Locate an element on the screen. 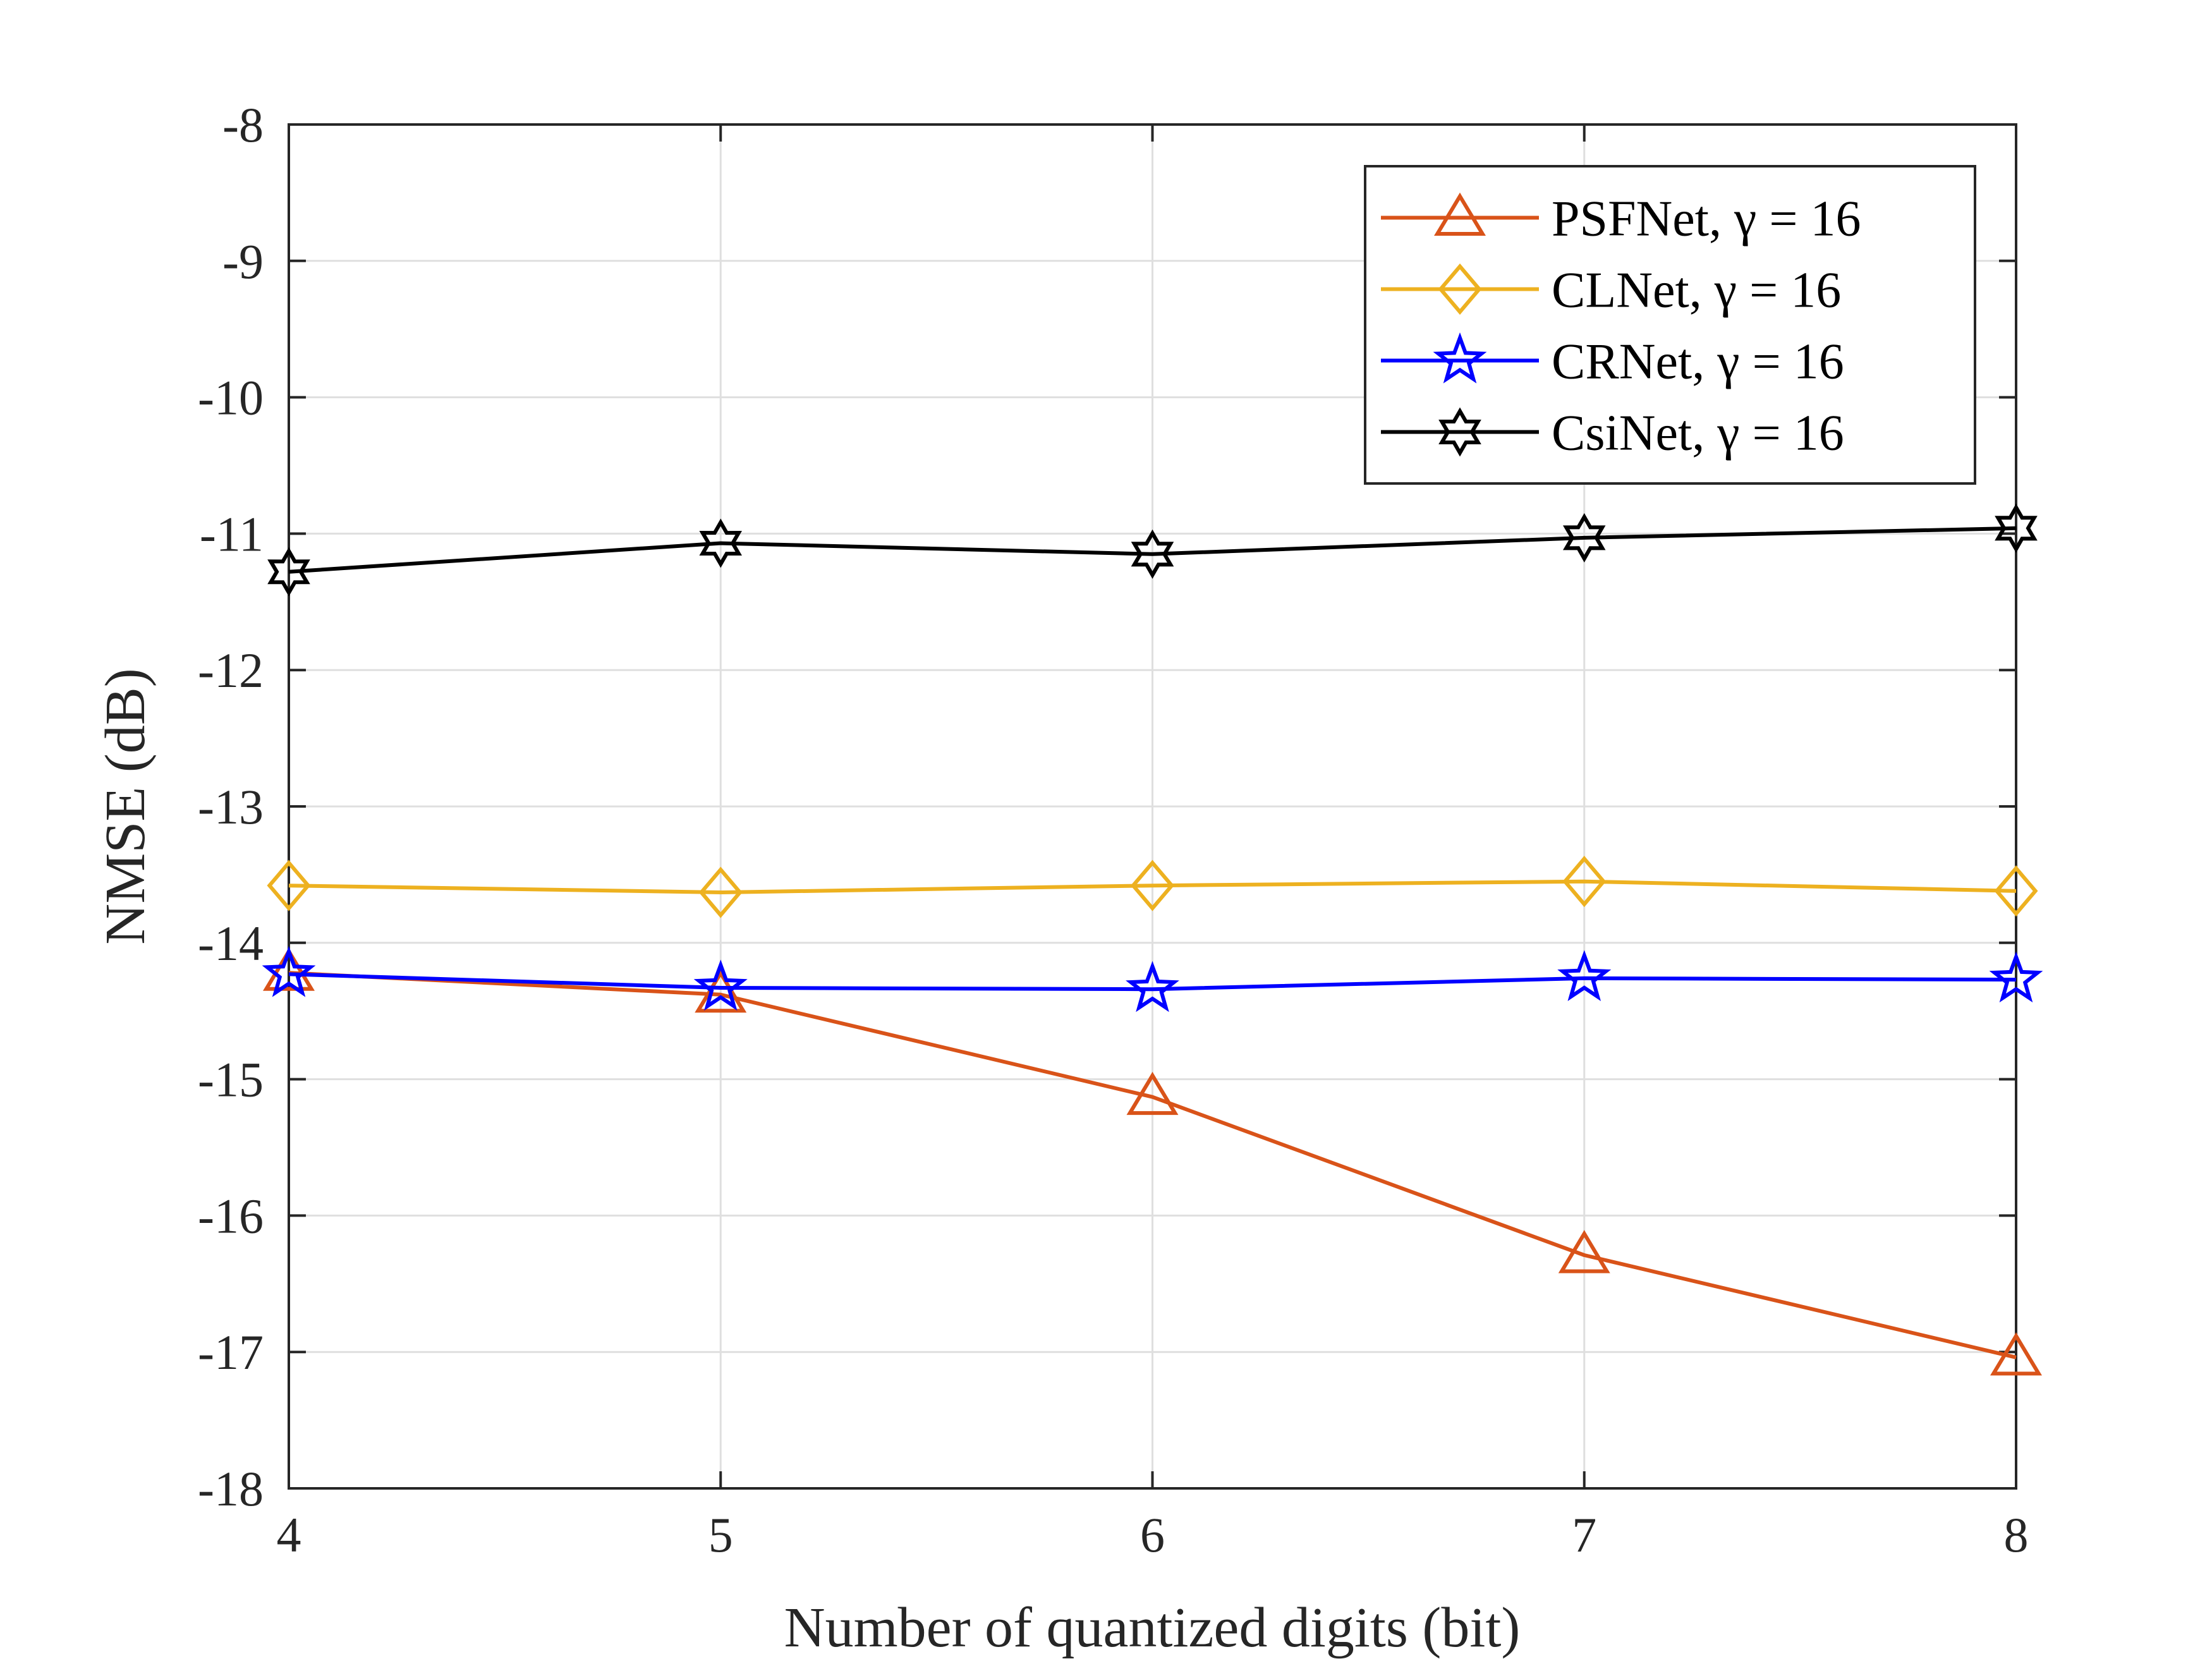 Image resolution: width=2212 pixels, height=1659 pixels. legend-entry: CRNet, γ = 16 is located at coordinates (1612, 361).